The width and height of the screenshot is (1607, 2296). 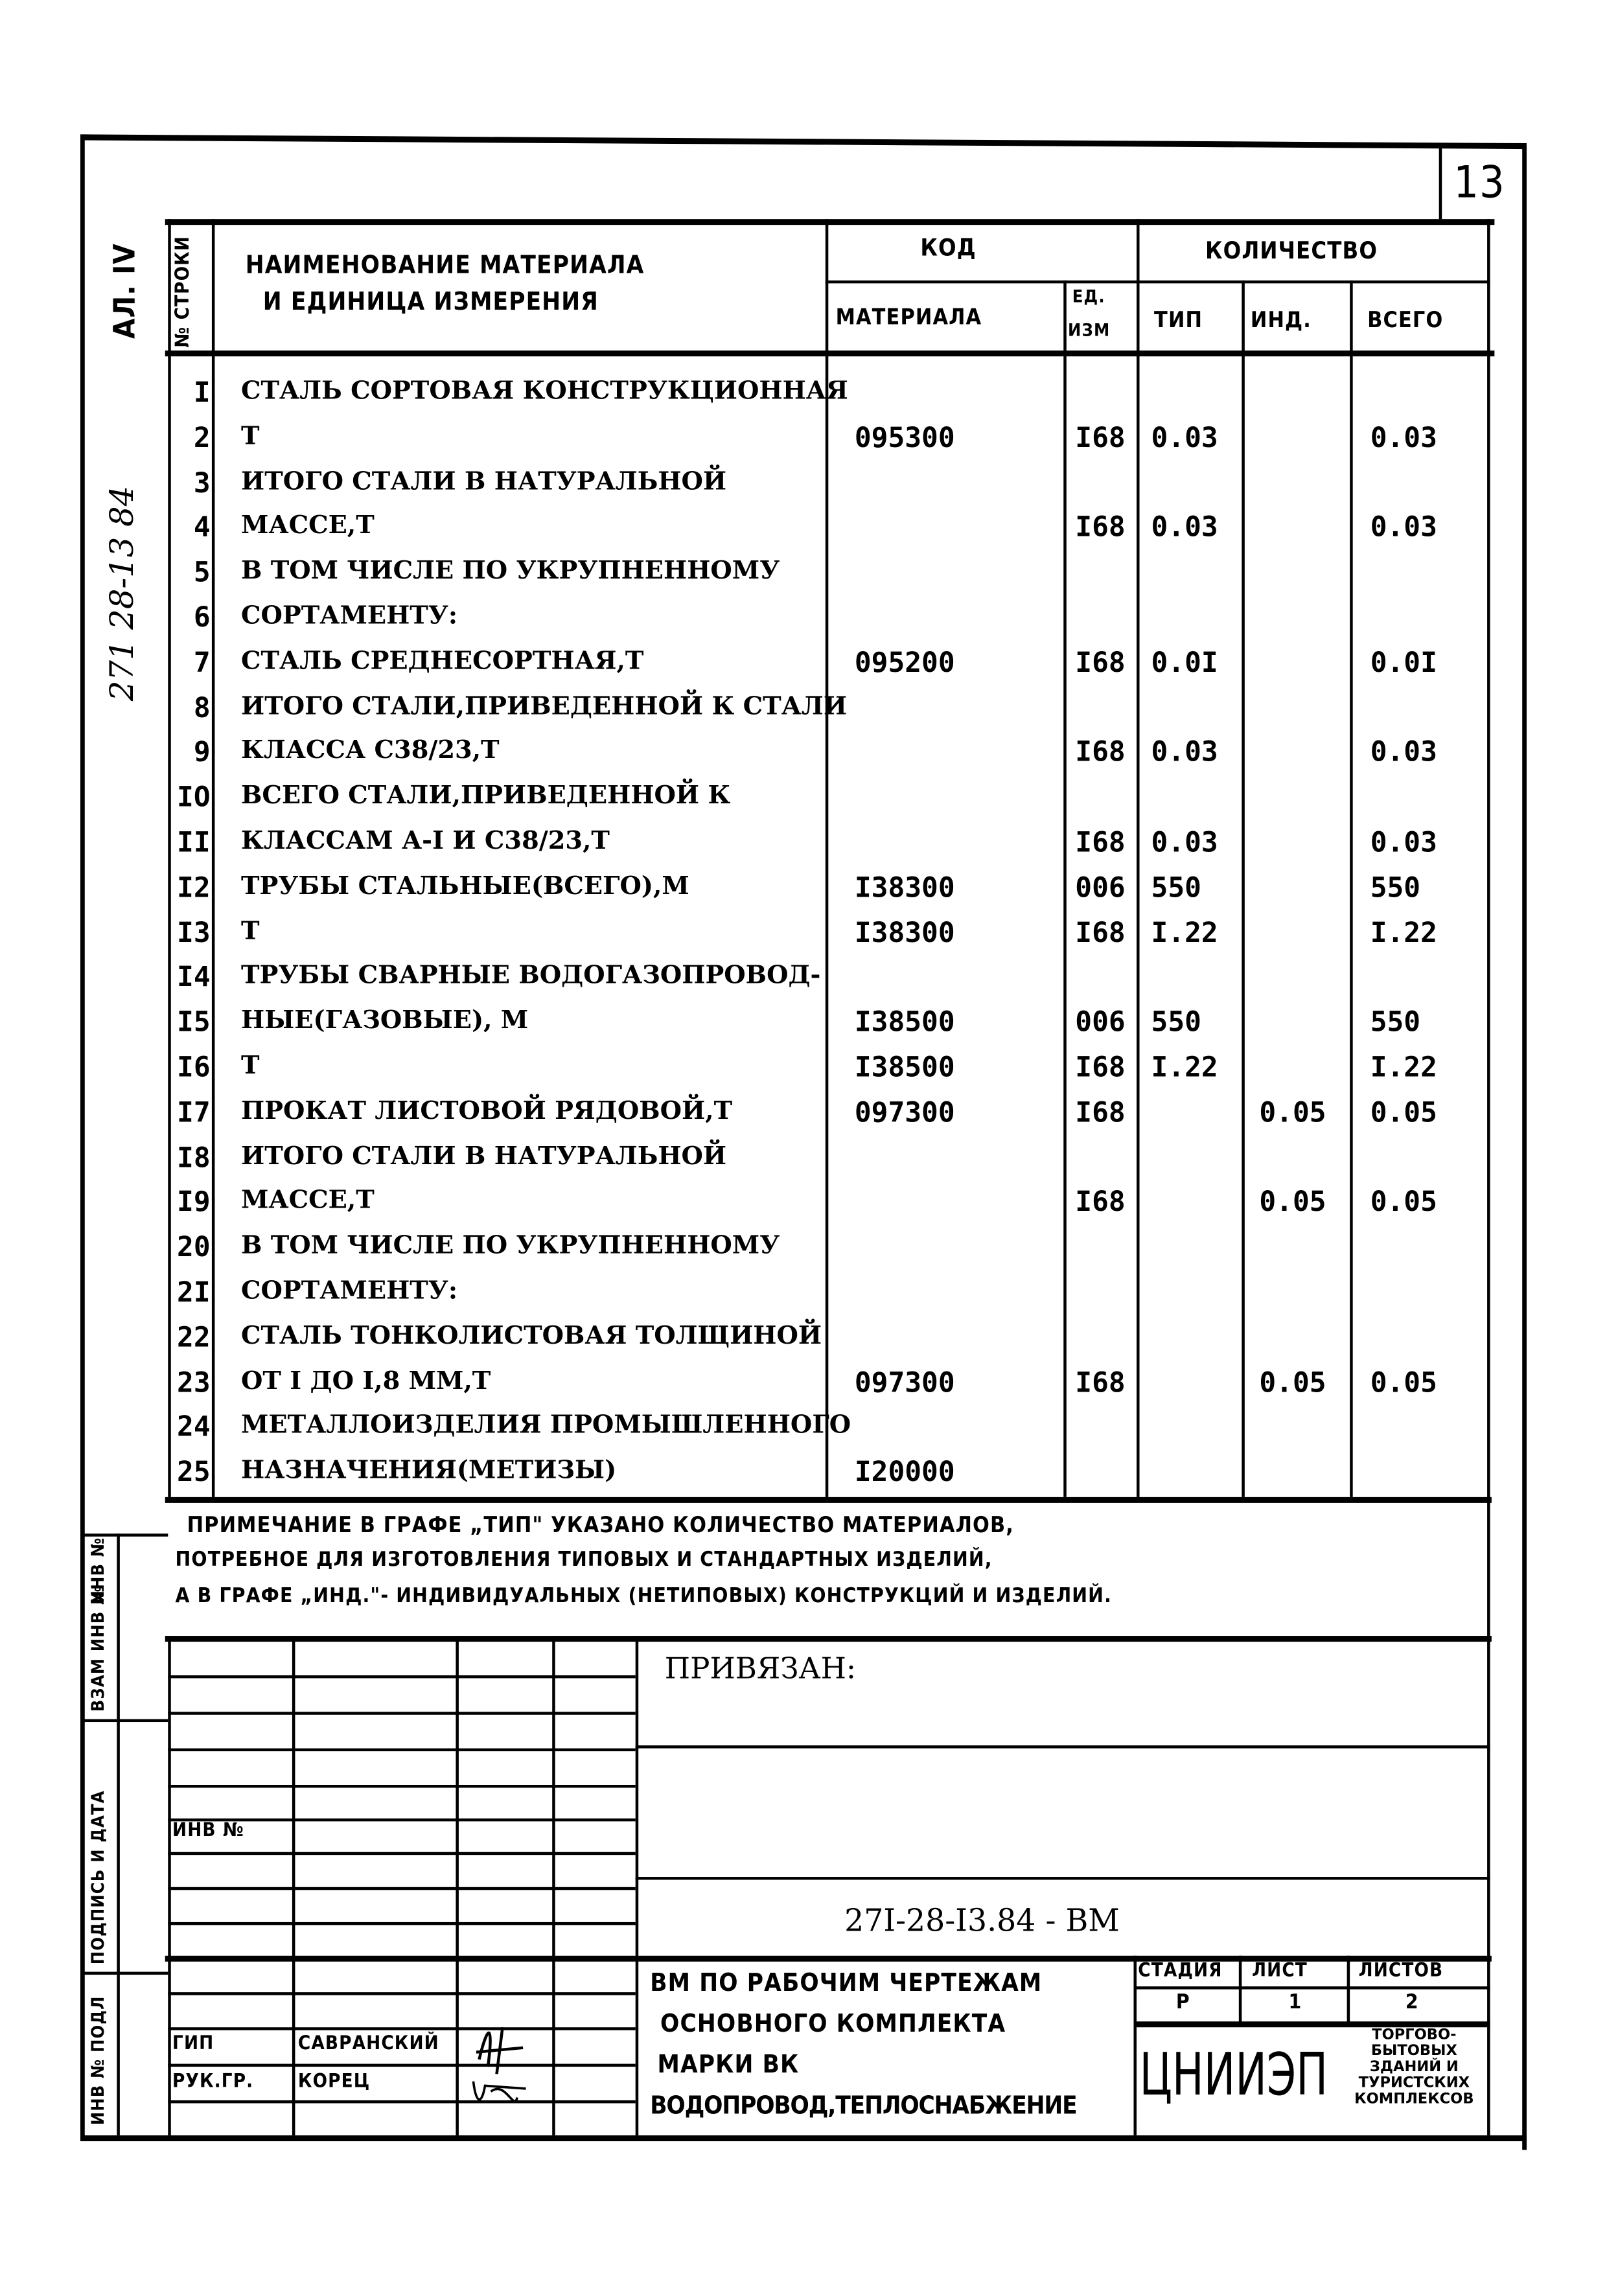 I want to click on material-name: НАЗНАЧЕНИЯ(МЕТИЗЫ), so click(x=428, y=1471).